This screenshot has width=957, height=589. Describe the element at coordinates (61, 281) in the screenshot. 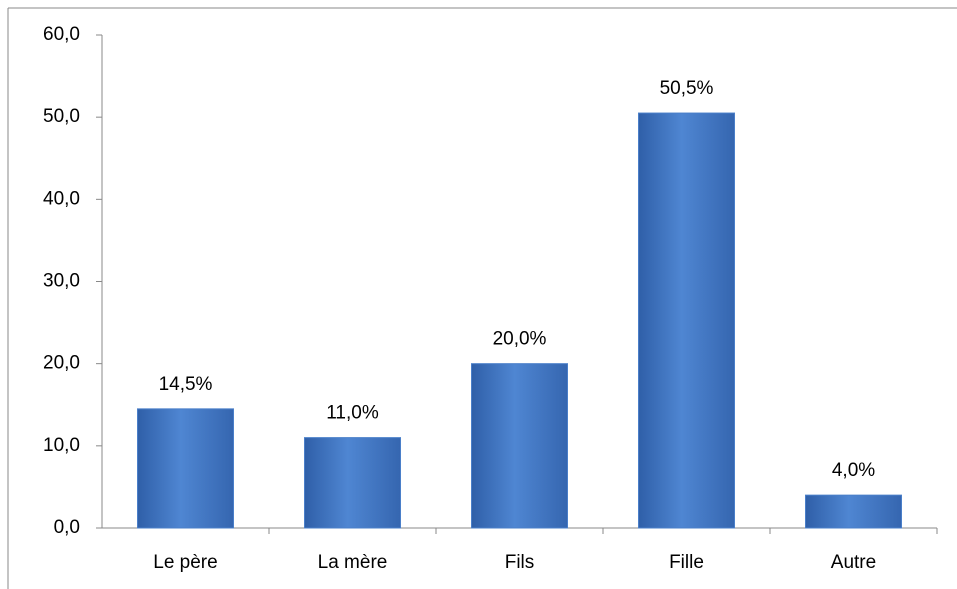

I see `y-tick-label: 30,0` at that location.